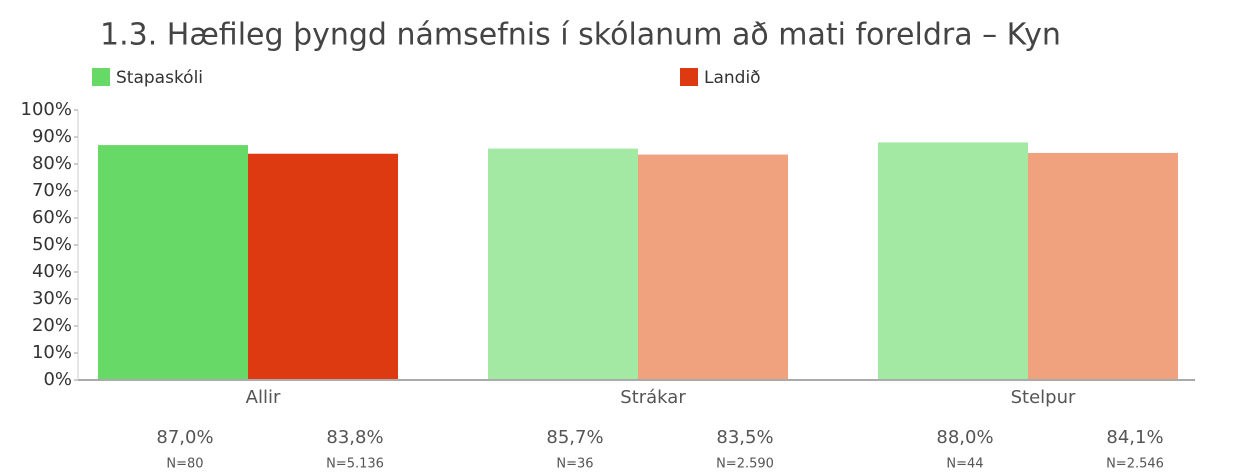 The height and width of the screenshot is (472, 1235). Describe the element at coordinates (52, 217) in the screenshot. I see `y-tick-label: 60%` at that location.